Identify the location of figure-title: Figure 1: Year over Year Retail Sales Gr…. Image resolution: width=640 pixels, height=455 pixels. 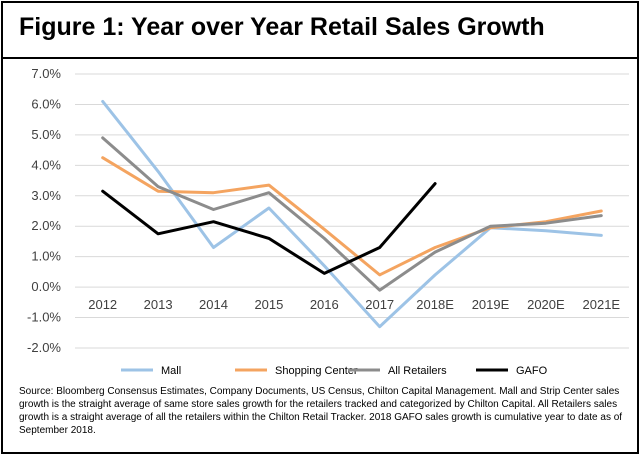
(282, 27).